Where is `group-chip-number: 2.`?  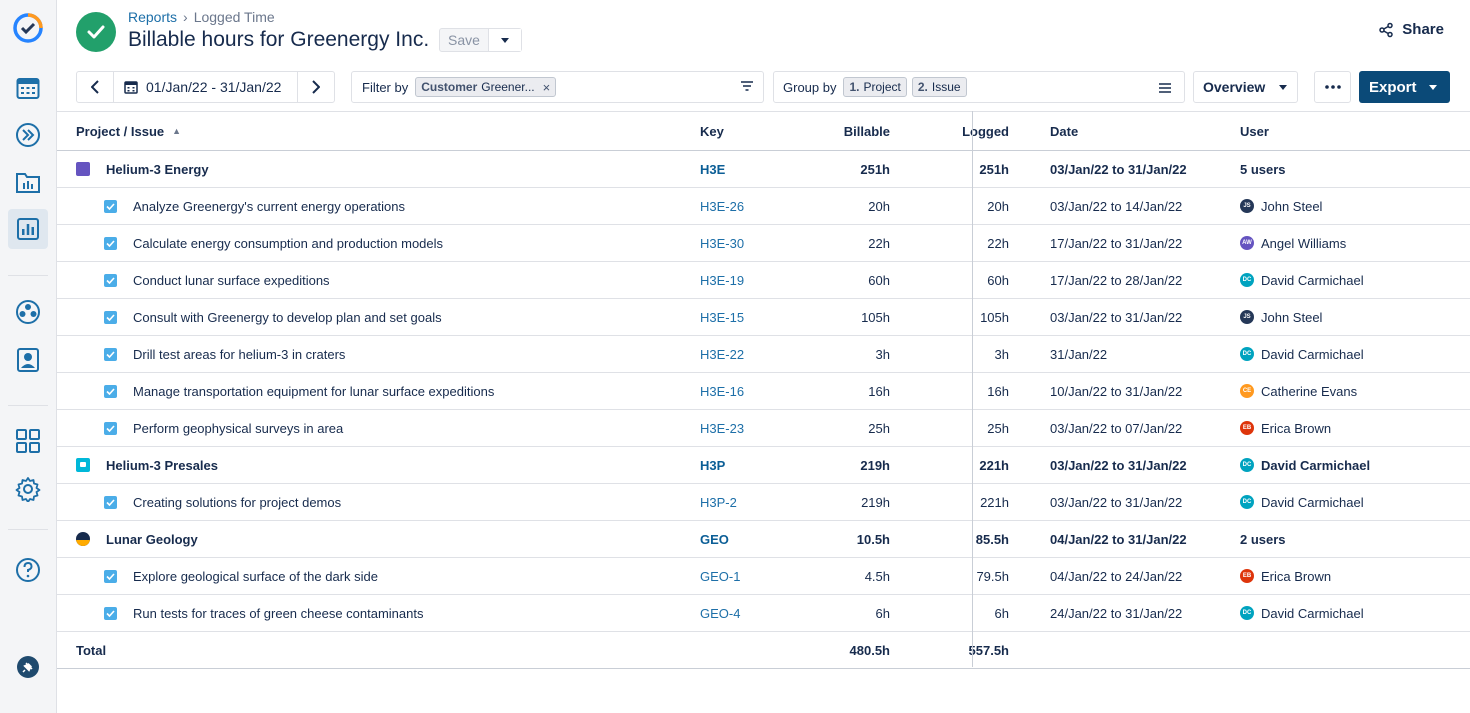 group-chip-number: 2. is located at coordinates (922, 87).